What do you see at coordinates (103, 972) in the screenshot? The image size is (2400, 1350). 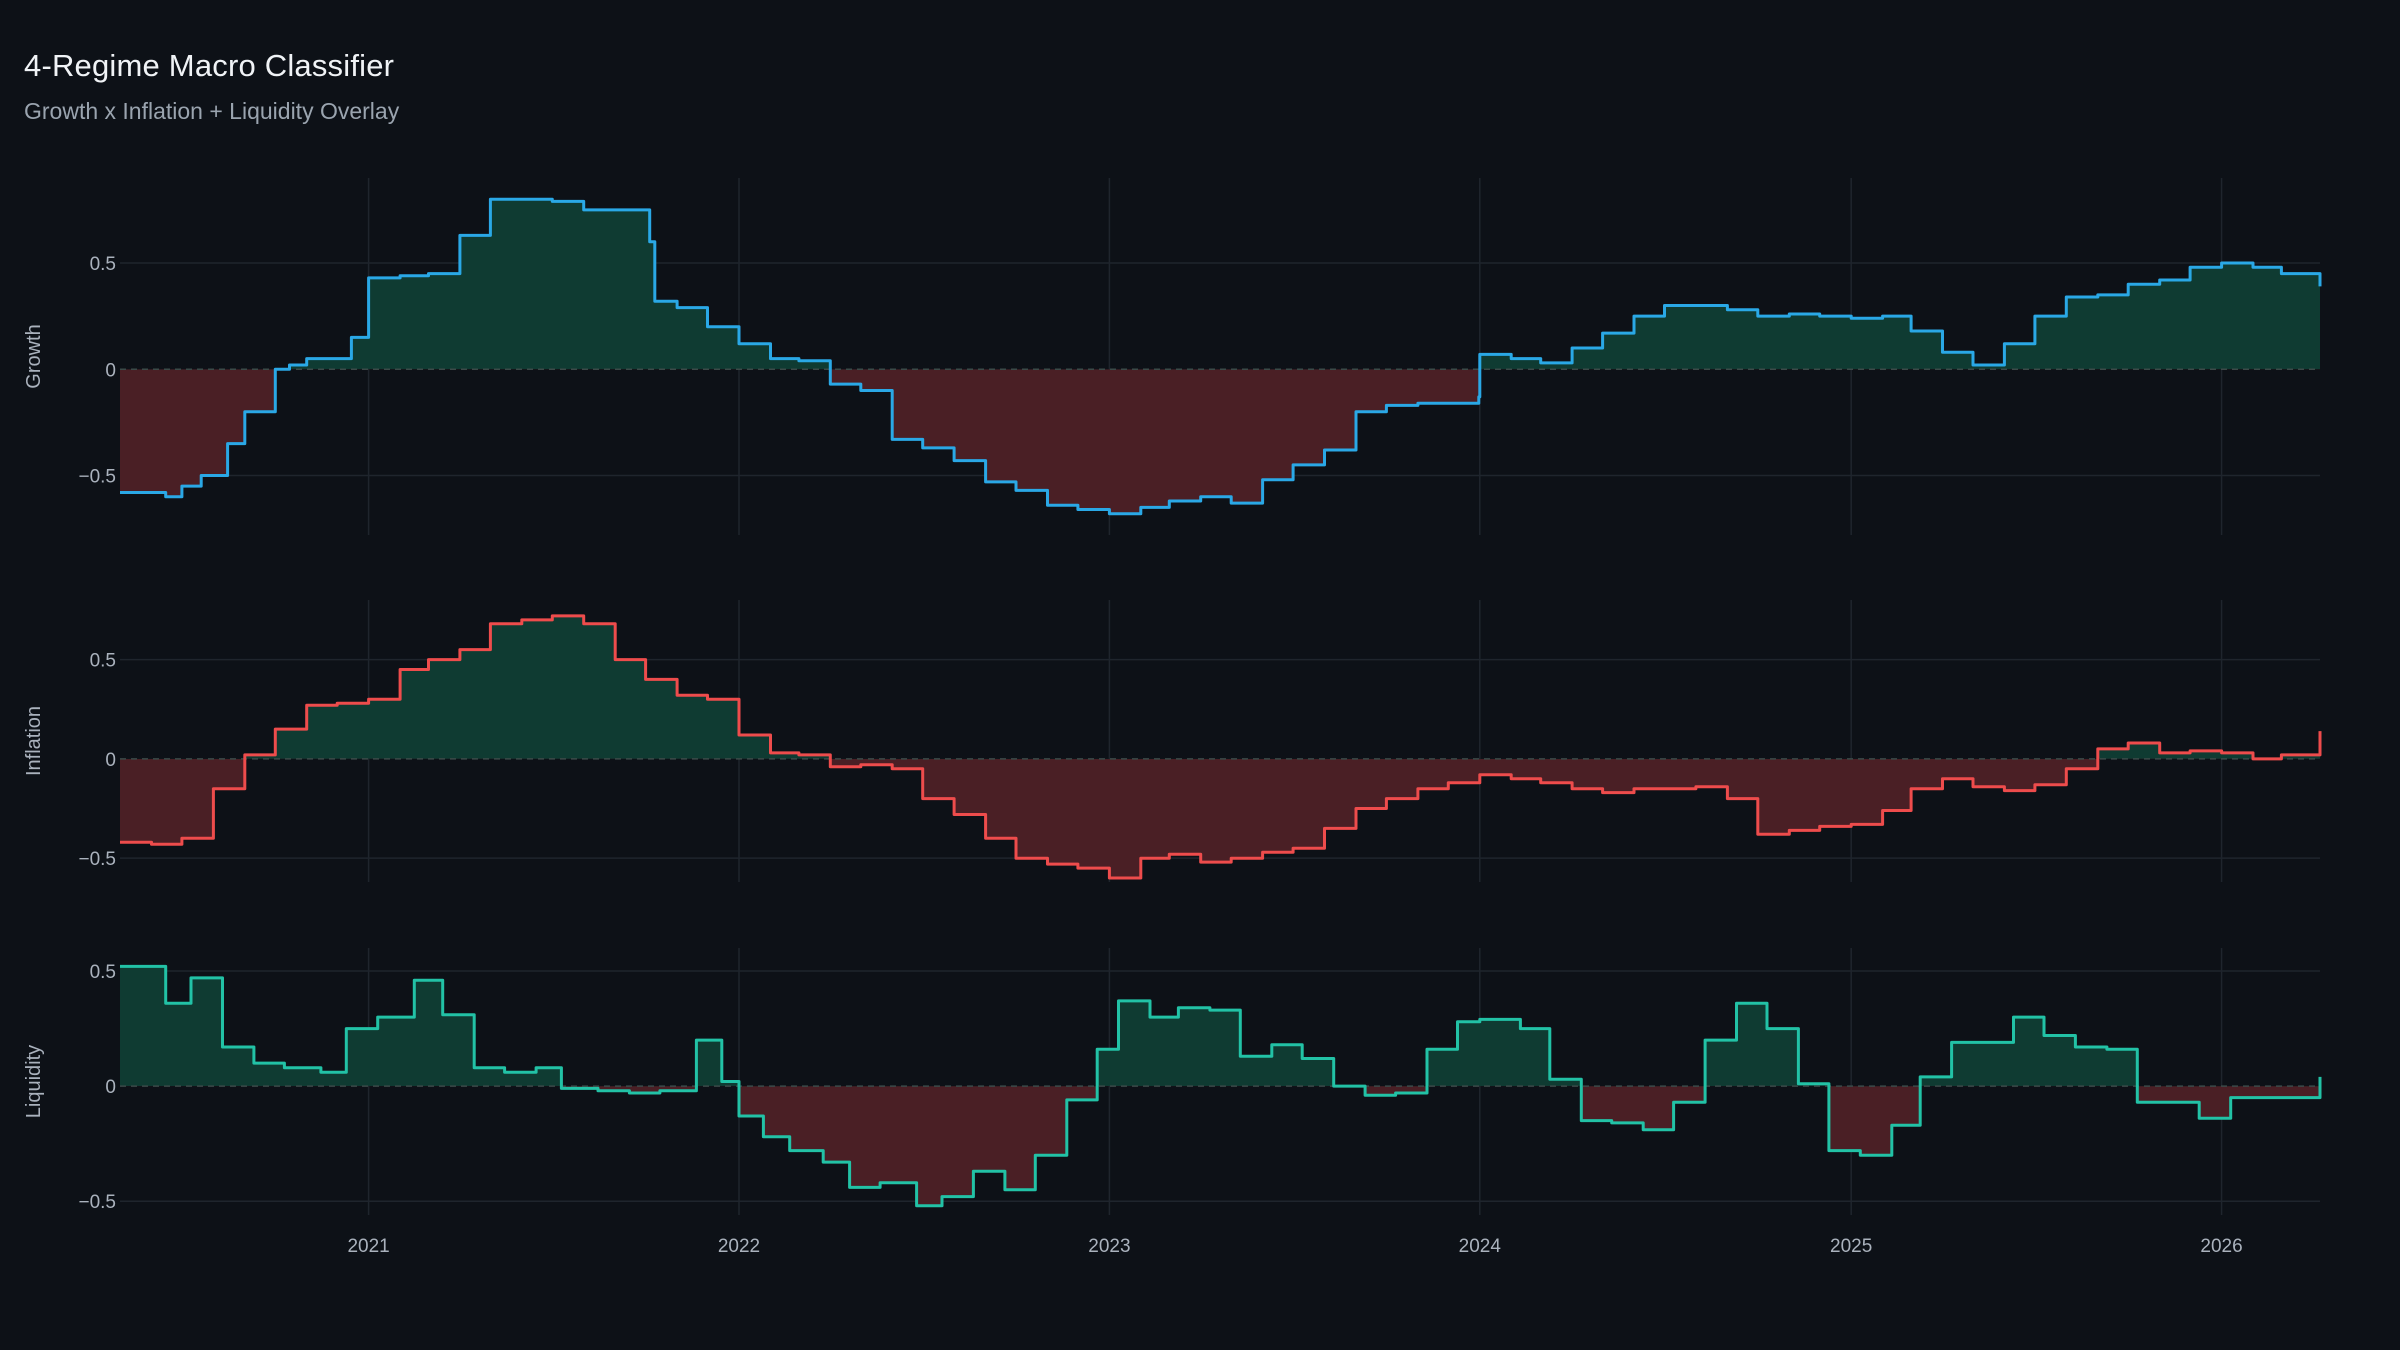 I see `liquidity-ytick-label: 0.5` at bounding box center [103, 972].